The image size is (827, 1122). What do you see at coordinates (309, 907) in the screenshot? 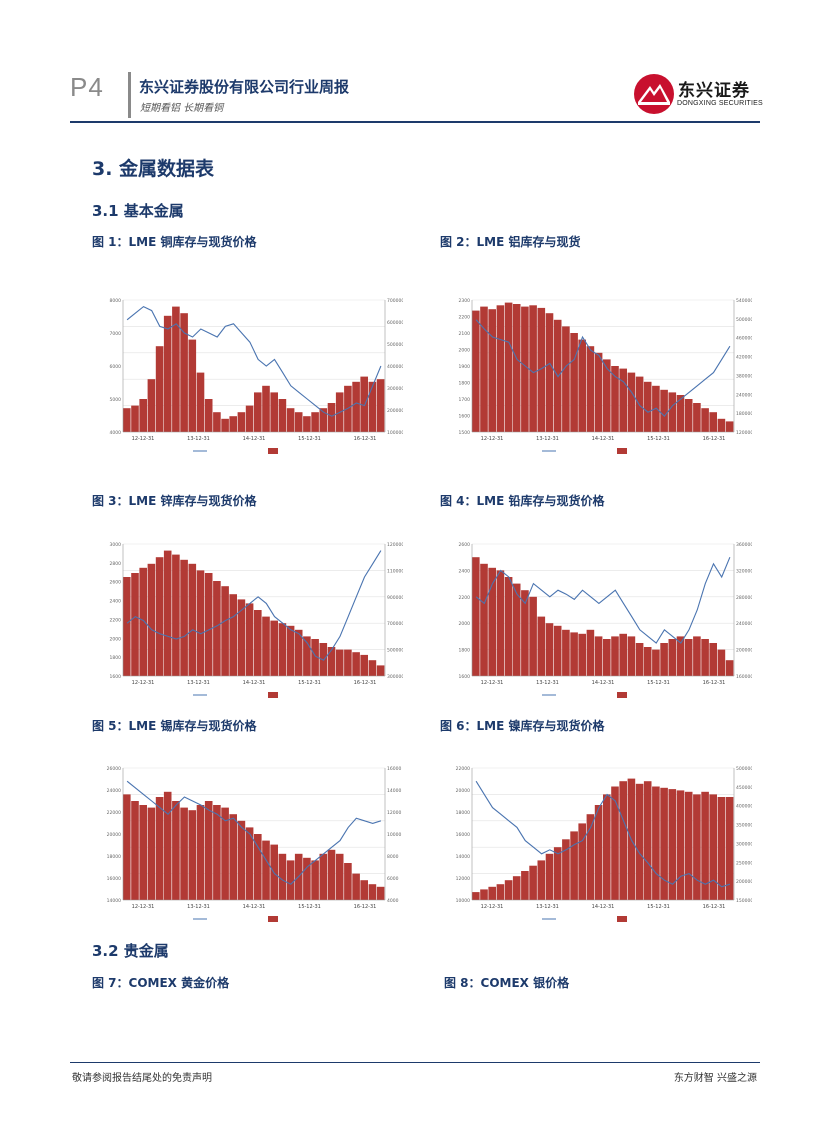
I see `x-tick-label: 15-12-31` at bounding box center [309, 907].